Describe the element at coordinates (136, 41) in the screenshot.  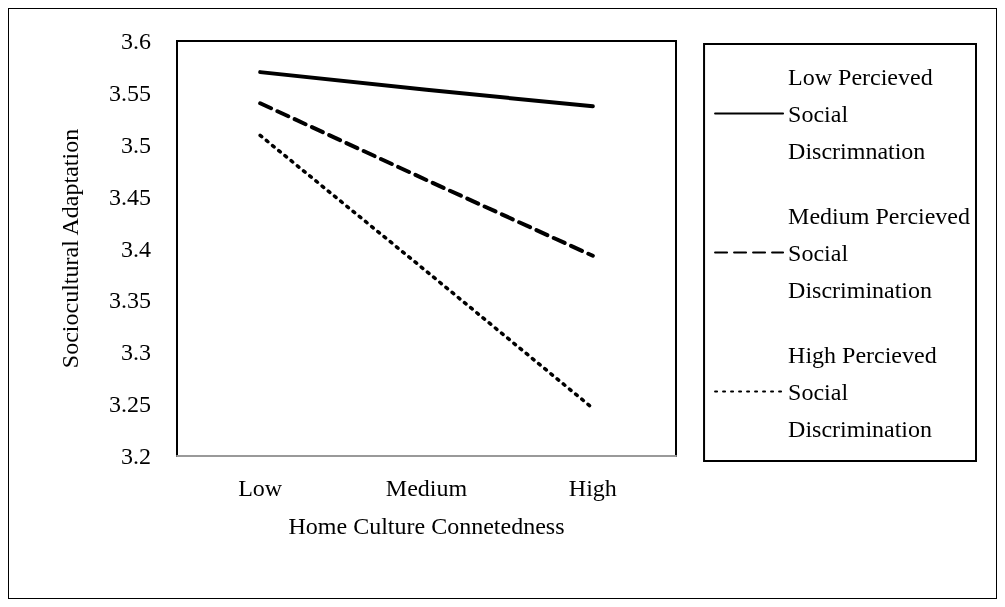
I see `y-tick-label: 3.6` at that location.